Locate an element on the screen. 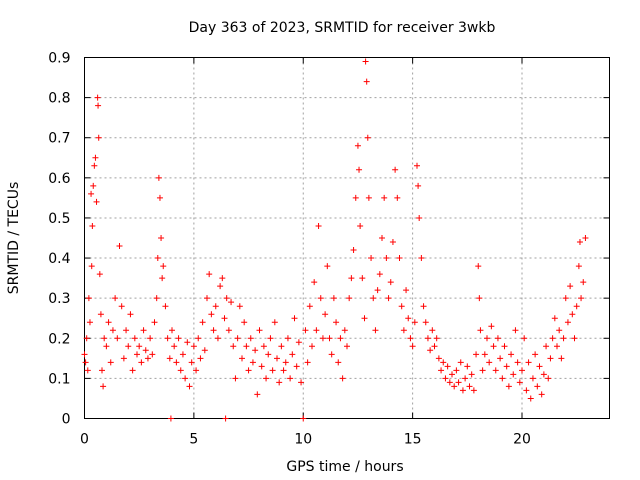 This screenshot has width=640, height=480. x-tick-label: 0 is located at coordinates (84, 440).